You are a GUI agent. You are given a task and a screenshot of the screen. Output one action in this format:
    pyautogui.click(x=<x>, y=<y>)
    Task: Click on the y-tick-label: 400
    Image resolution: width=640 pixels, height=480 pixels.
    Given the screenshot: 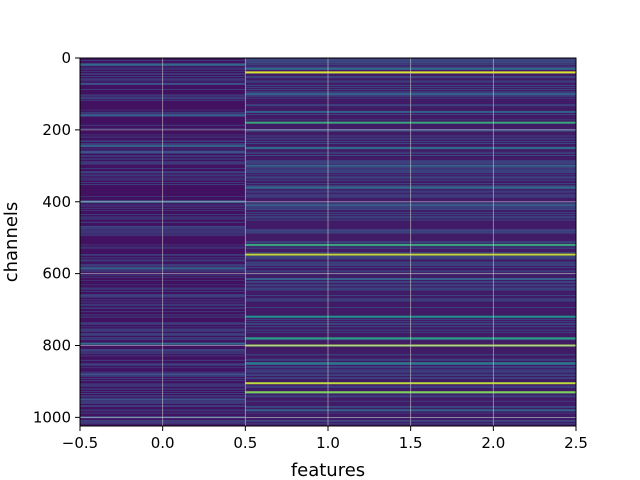 What is the action you would take?
    pyautogui.click(x=56, y=202)
    